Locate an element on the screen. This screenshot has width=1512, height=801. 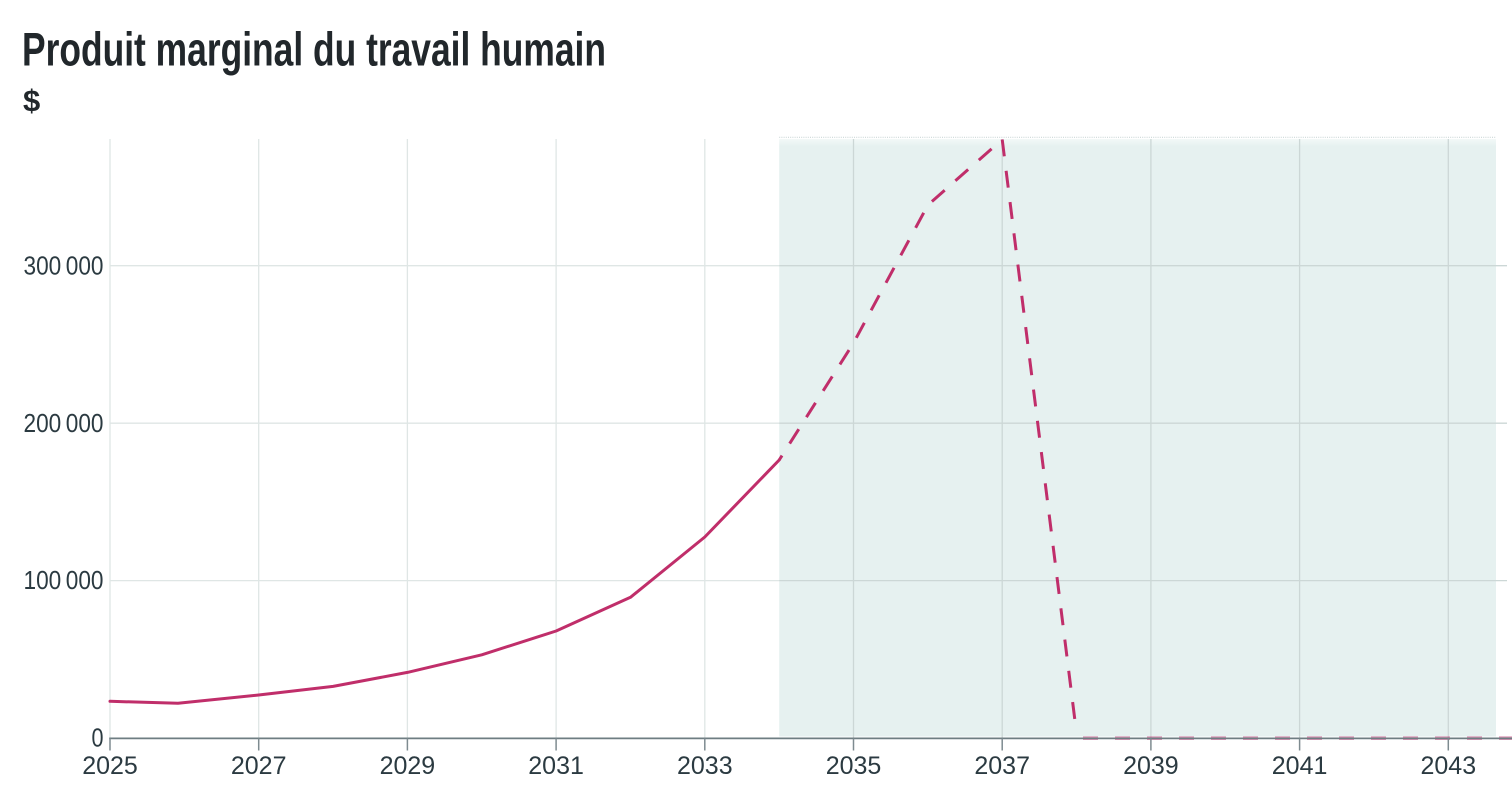
svg-text:Produit marginal du travail hu: Produit marginal du travail humain is located at coordinates (314, 49).